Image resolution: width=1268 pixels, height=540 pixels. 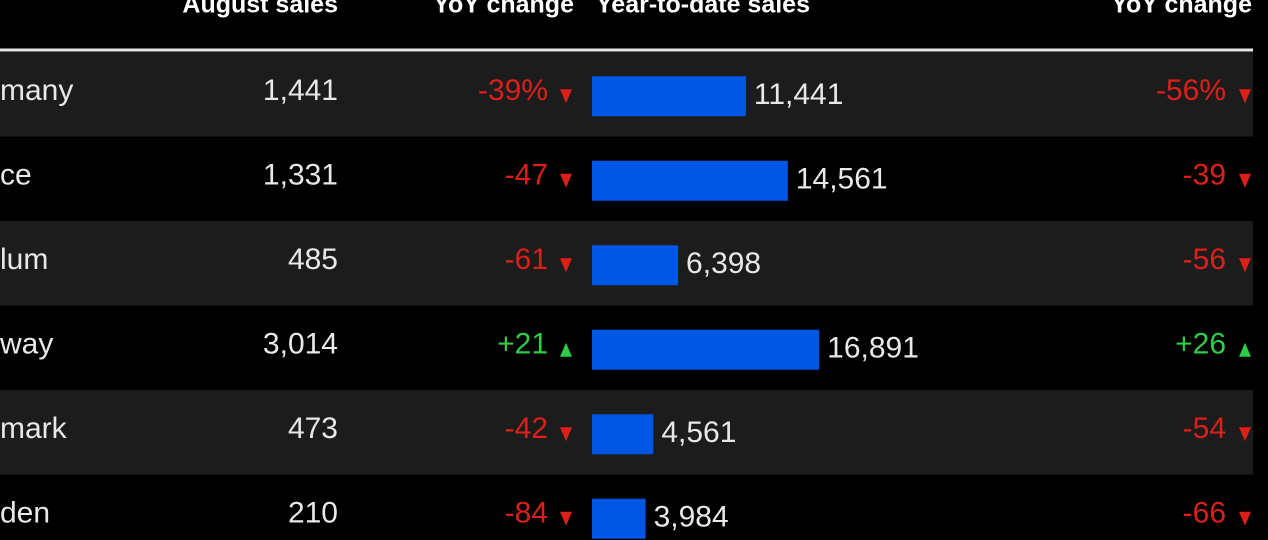 I want to click on yoy-change: -47, so click(x=526, y=175).